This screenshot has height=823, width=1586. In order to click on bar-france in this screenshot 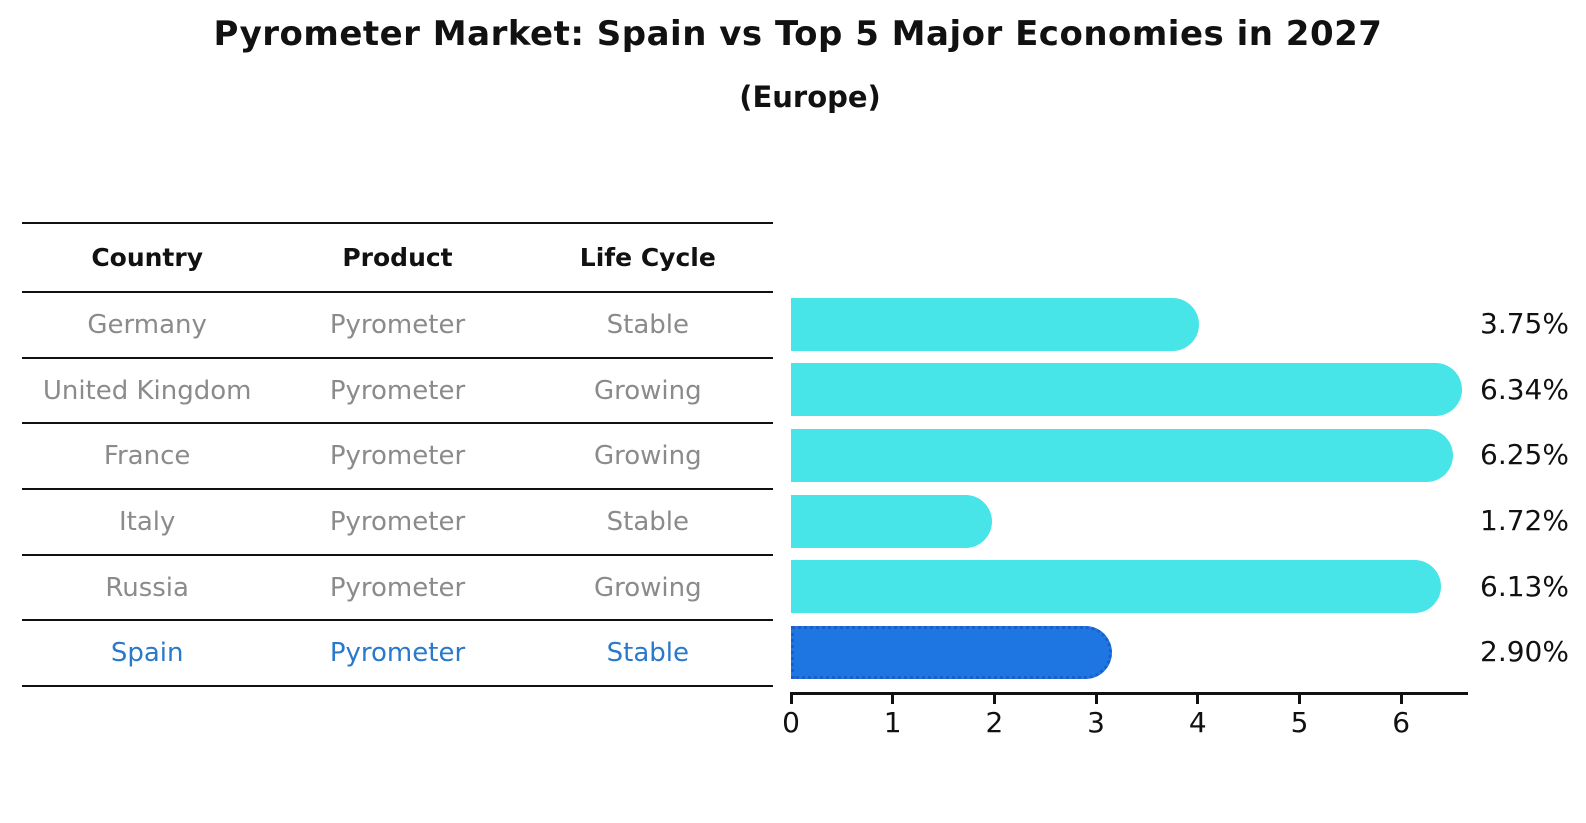, I will do `click(1122, 455)`.